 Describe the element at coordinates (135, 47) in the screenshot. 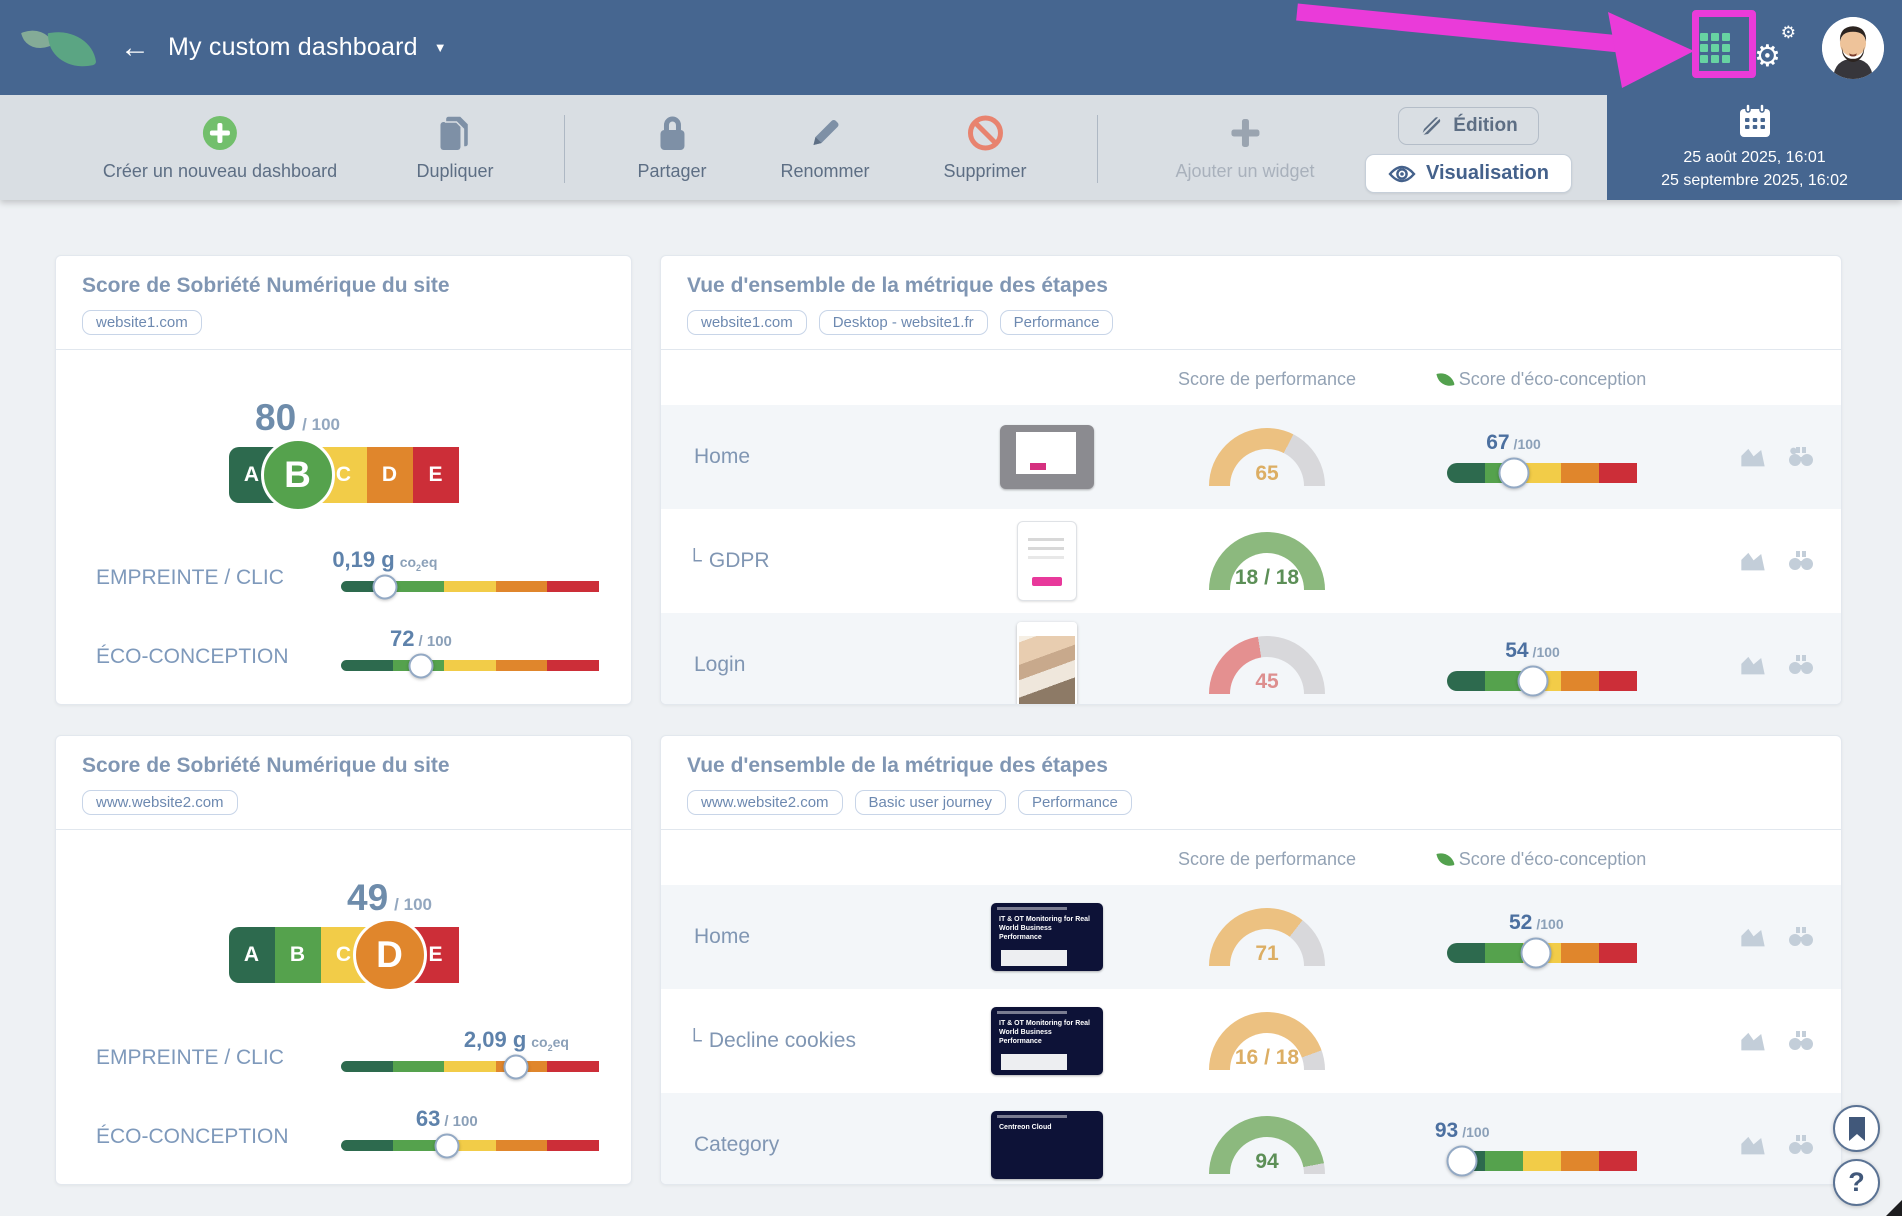

I see `back-arrow-icon: ←` at that location.